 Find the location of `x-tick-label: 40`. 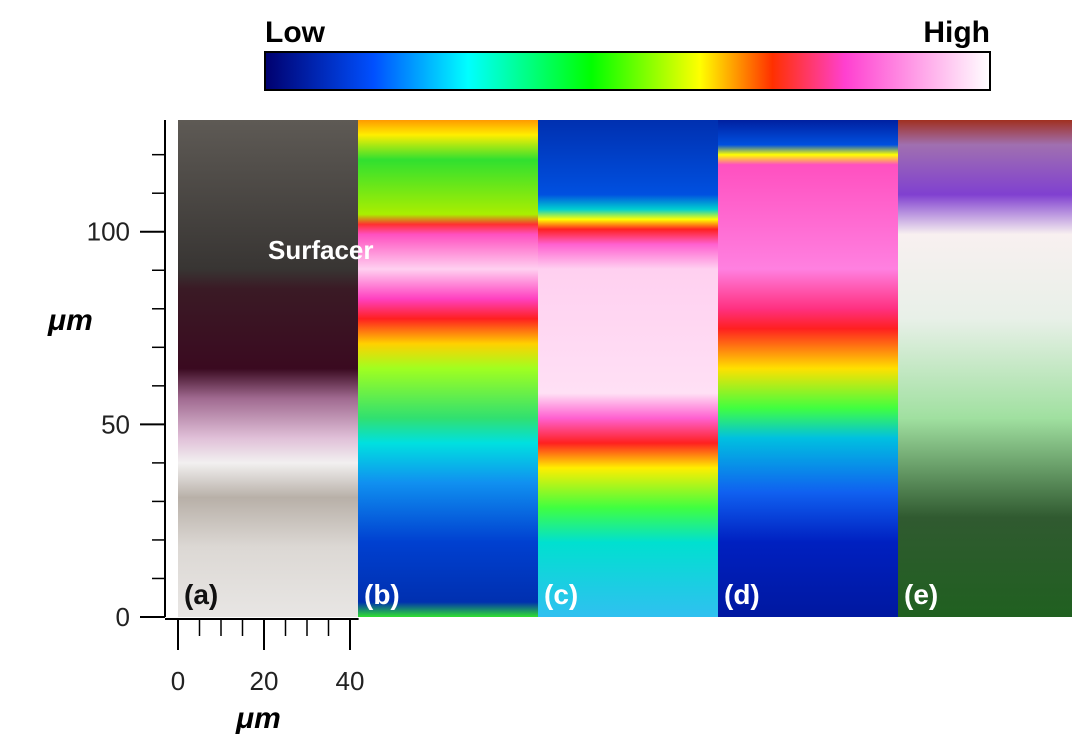

x-tick-label: 40 is located at coordinates (350, 681).